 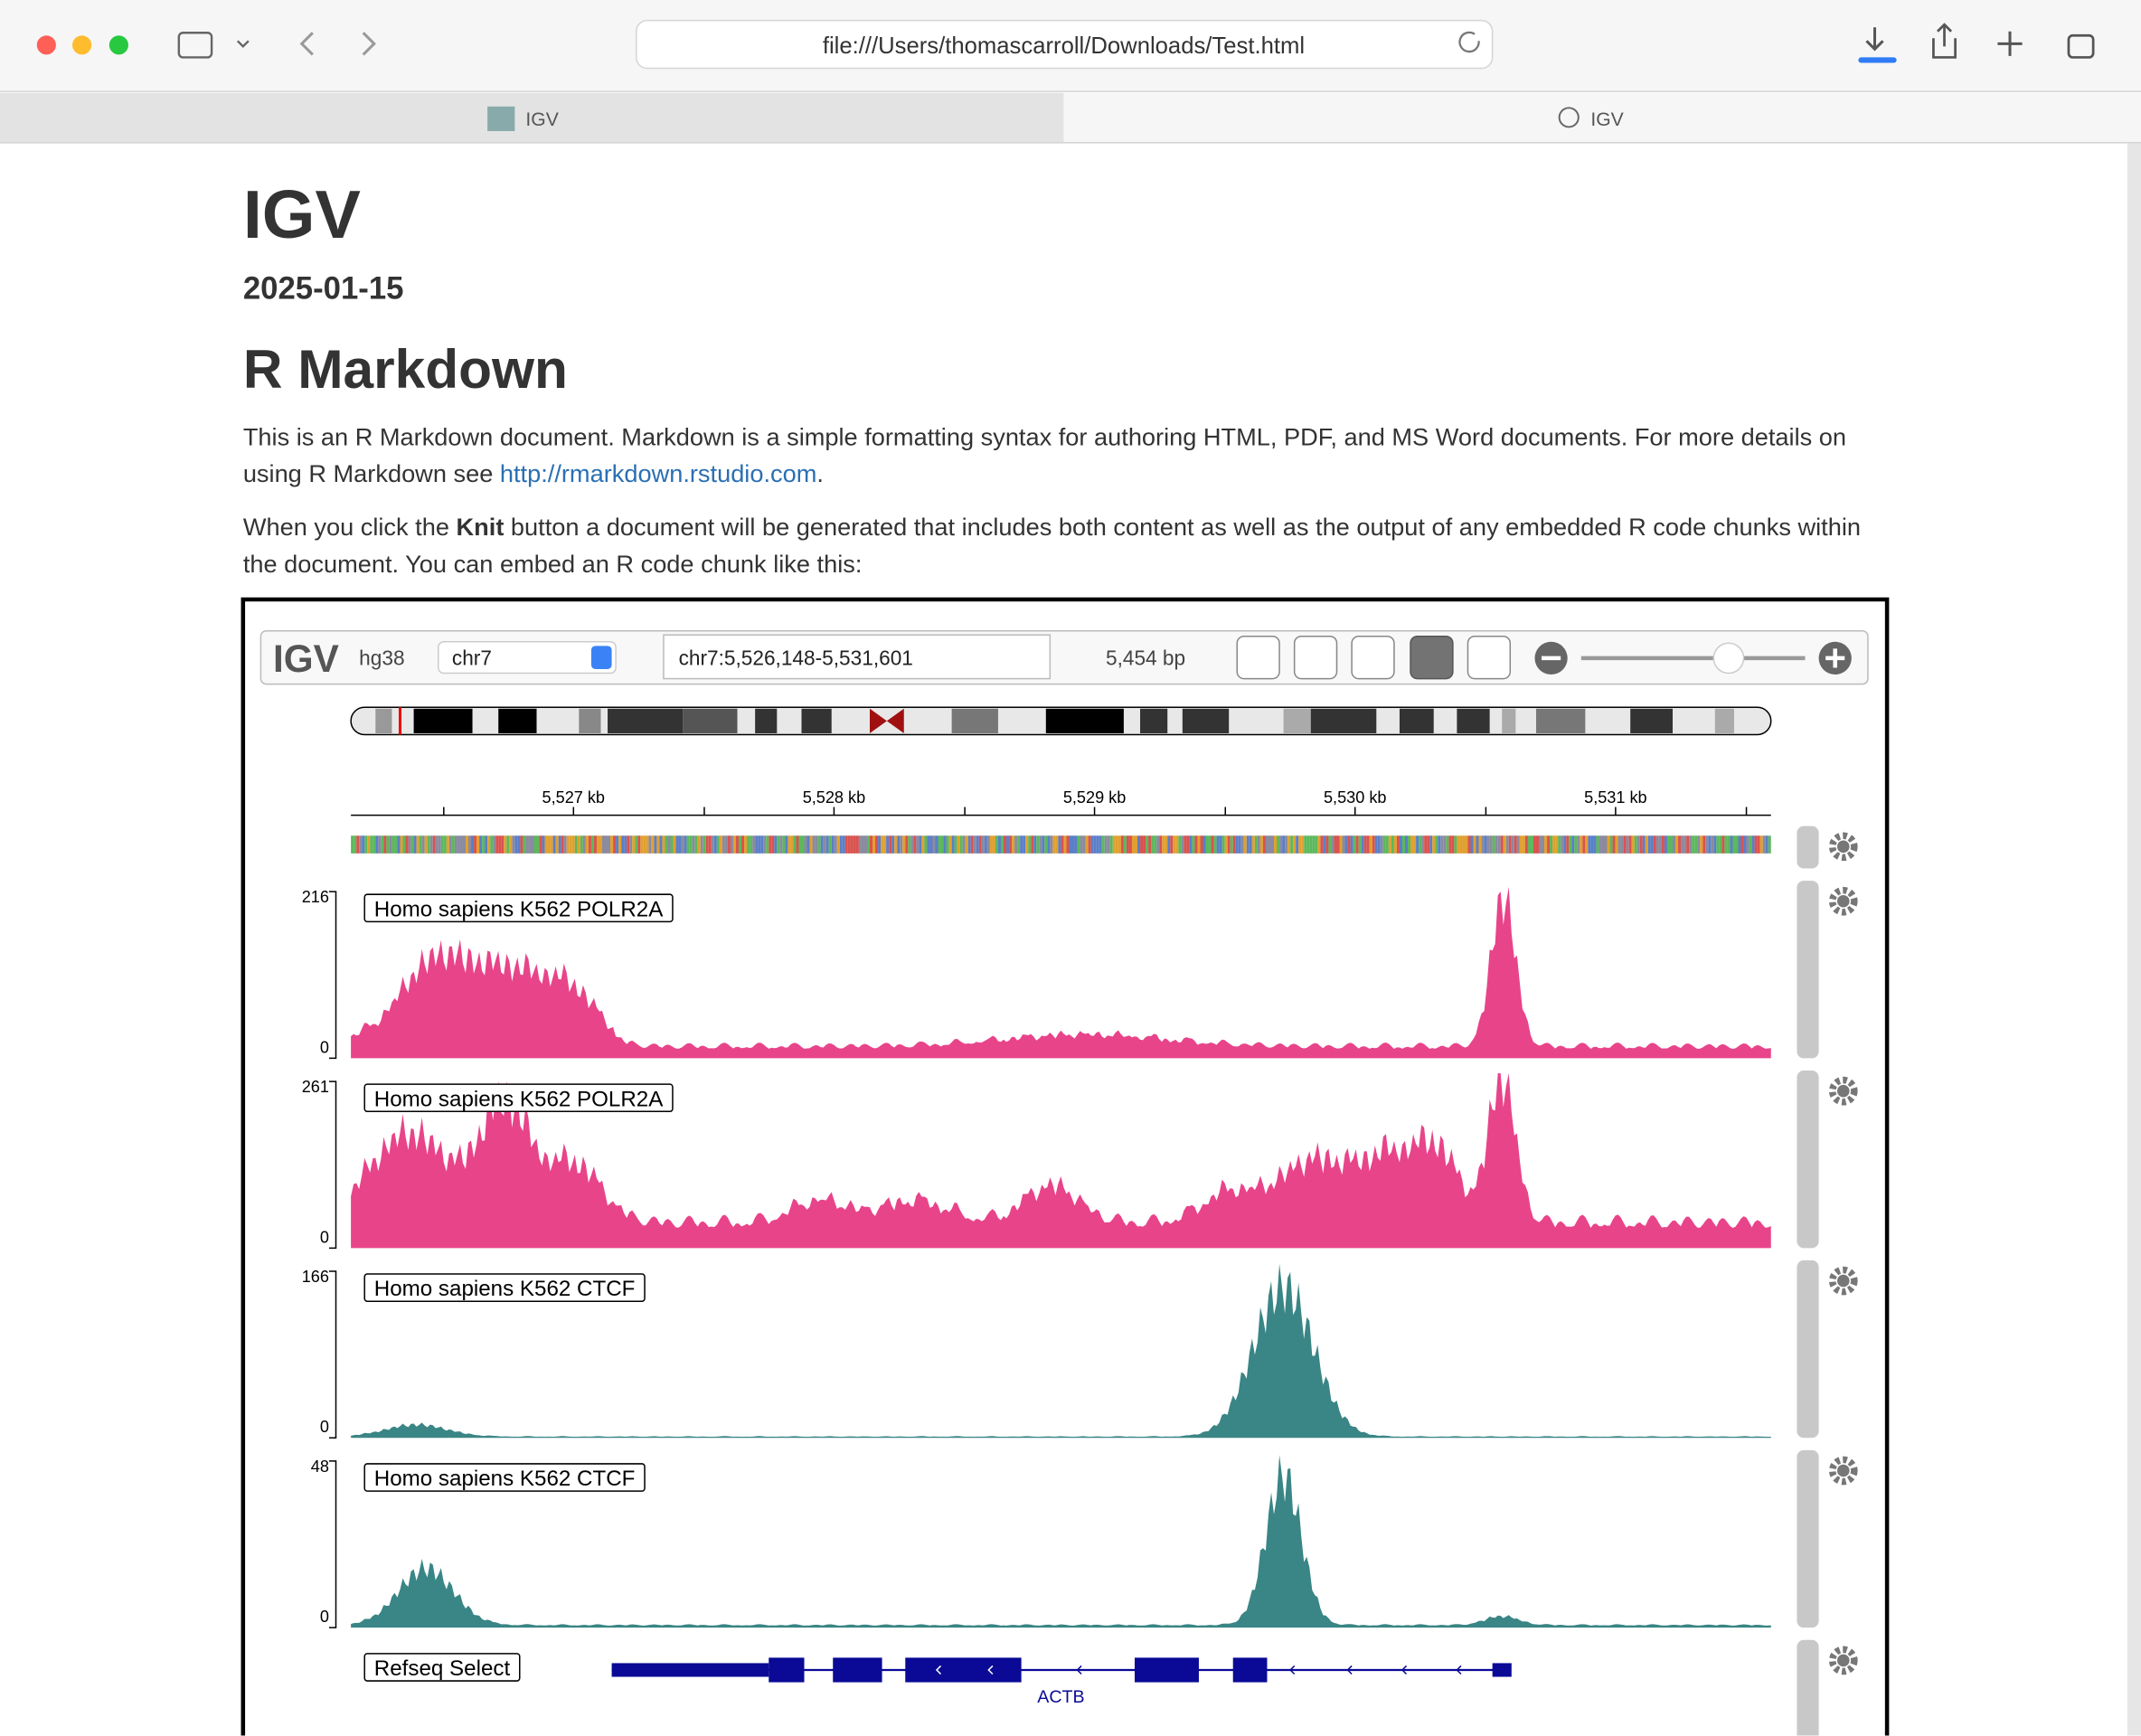 I want to click on address-bar, so click(x=1064, y=44).